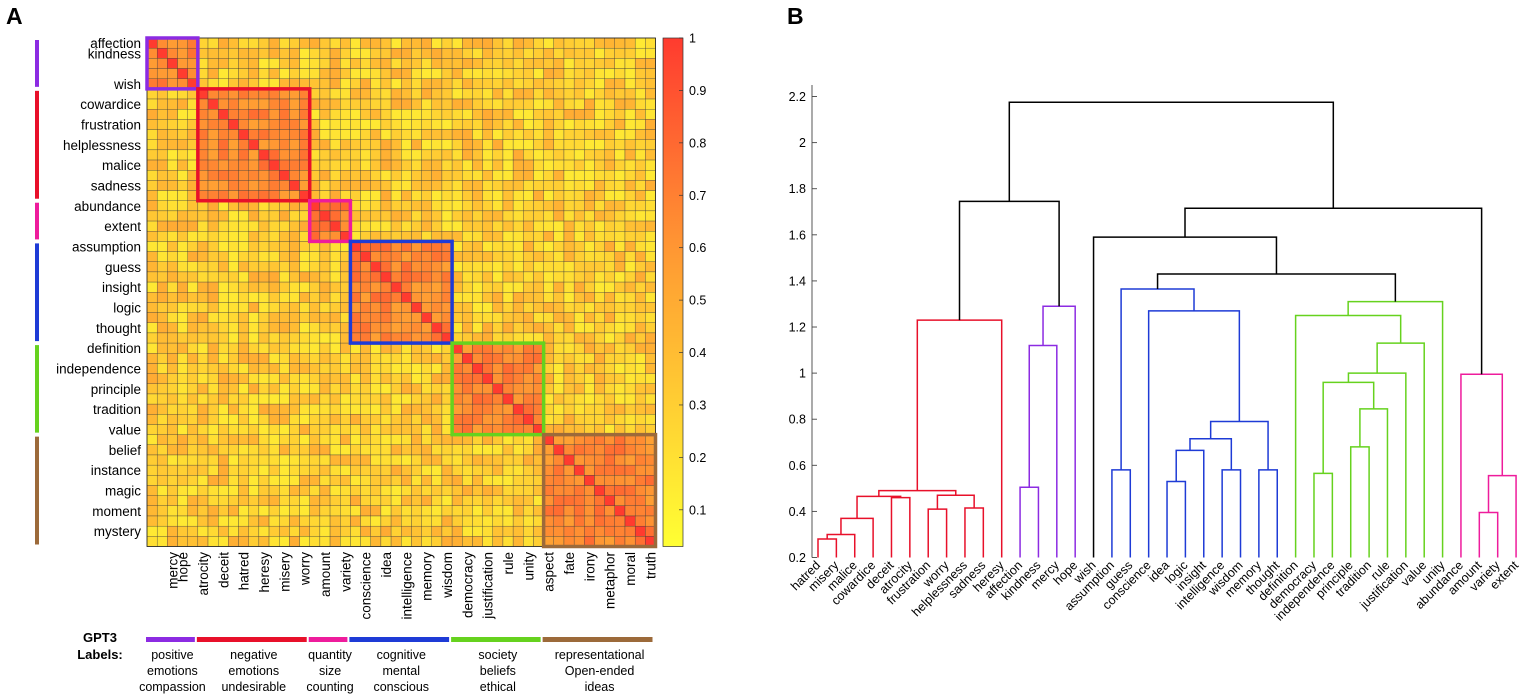  I want to click on column-label: metaphor, so click(610, 581).